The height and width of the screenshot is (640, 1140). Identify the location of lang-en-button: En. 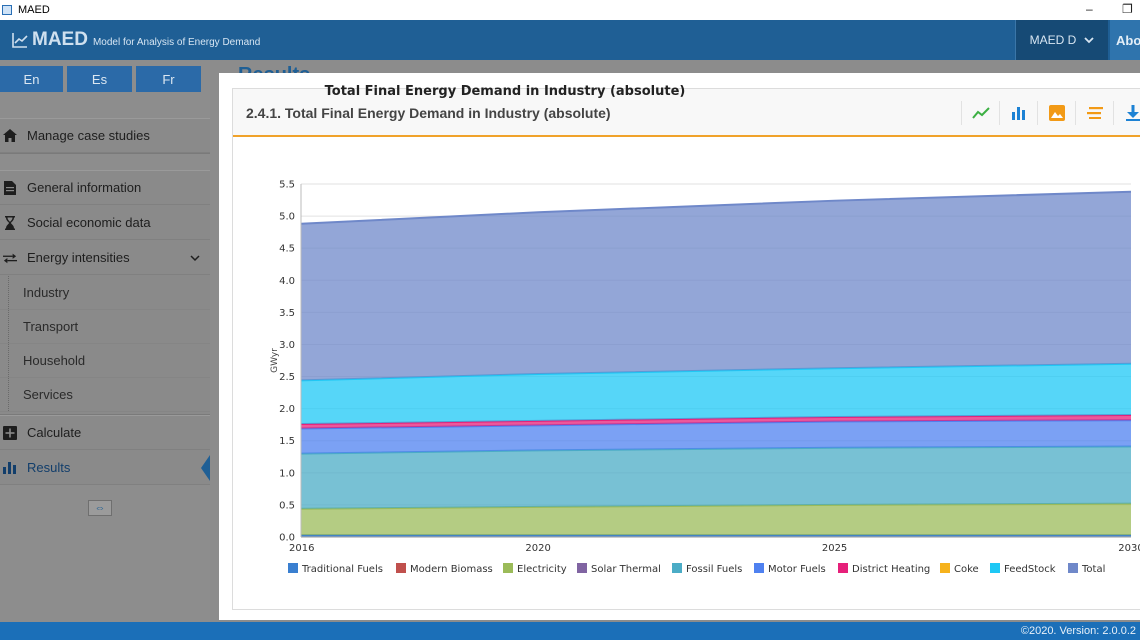
(31, 79).